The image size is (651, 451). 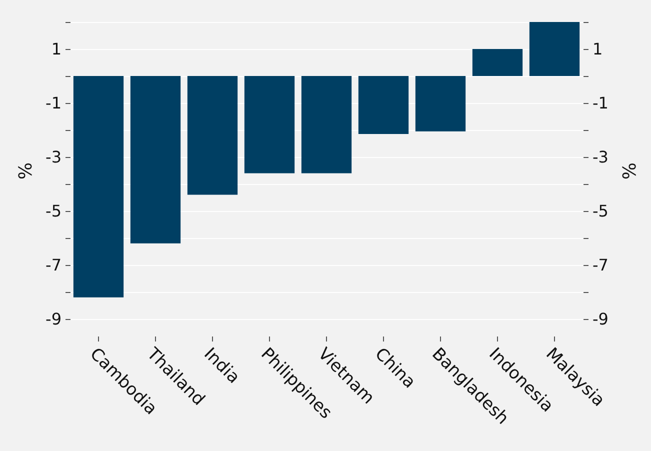 I want to click on y2-axis-title: %, so click(x=627, y=171).